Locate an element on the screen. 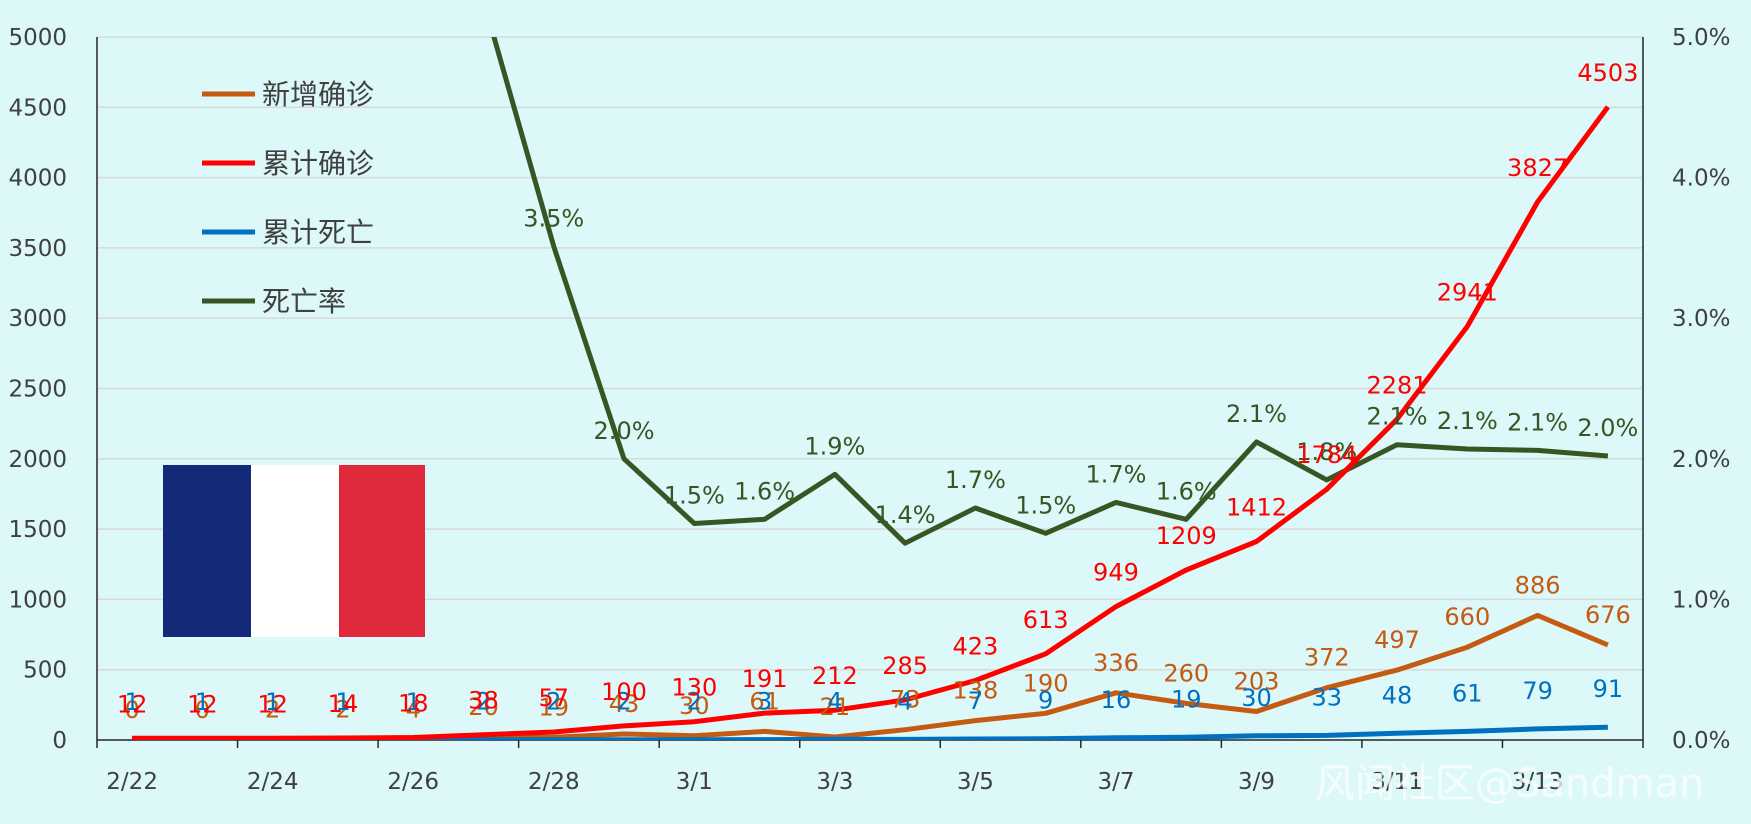 The image size is (1751, 824). data-label: 38 is located at coordinates (483, 701).